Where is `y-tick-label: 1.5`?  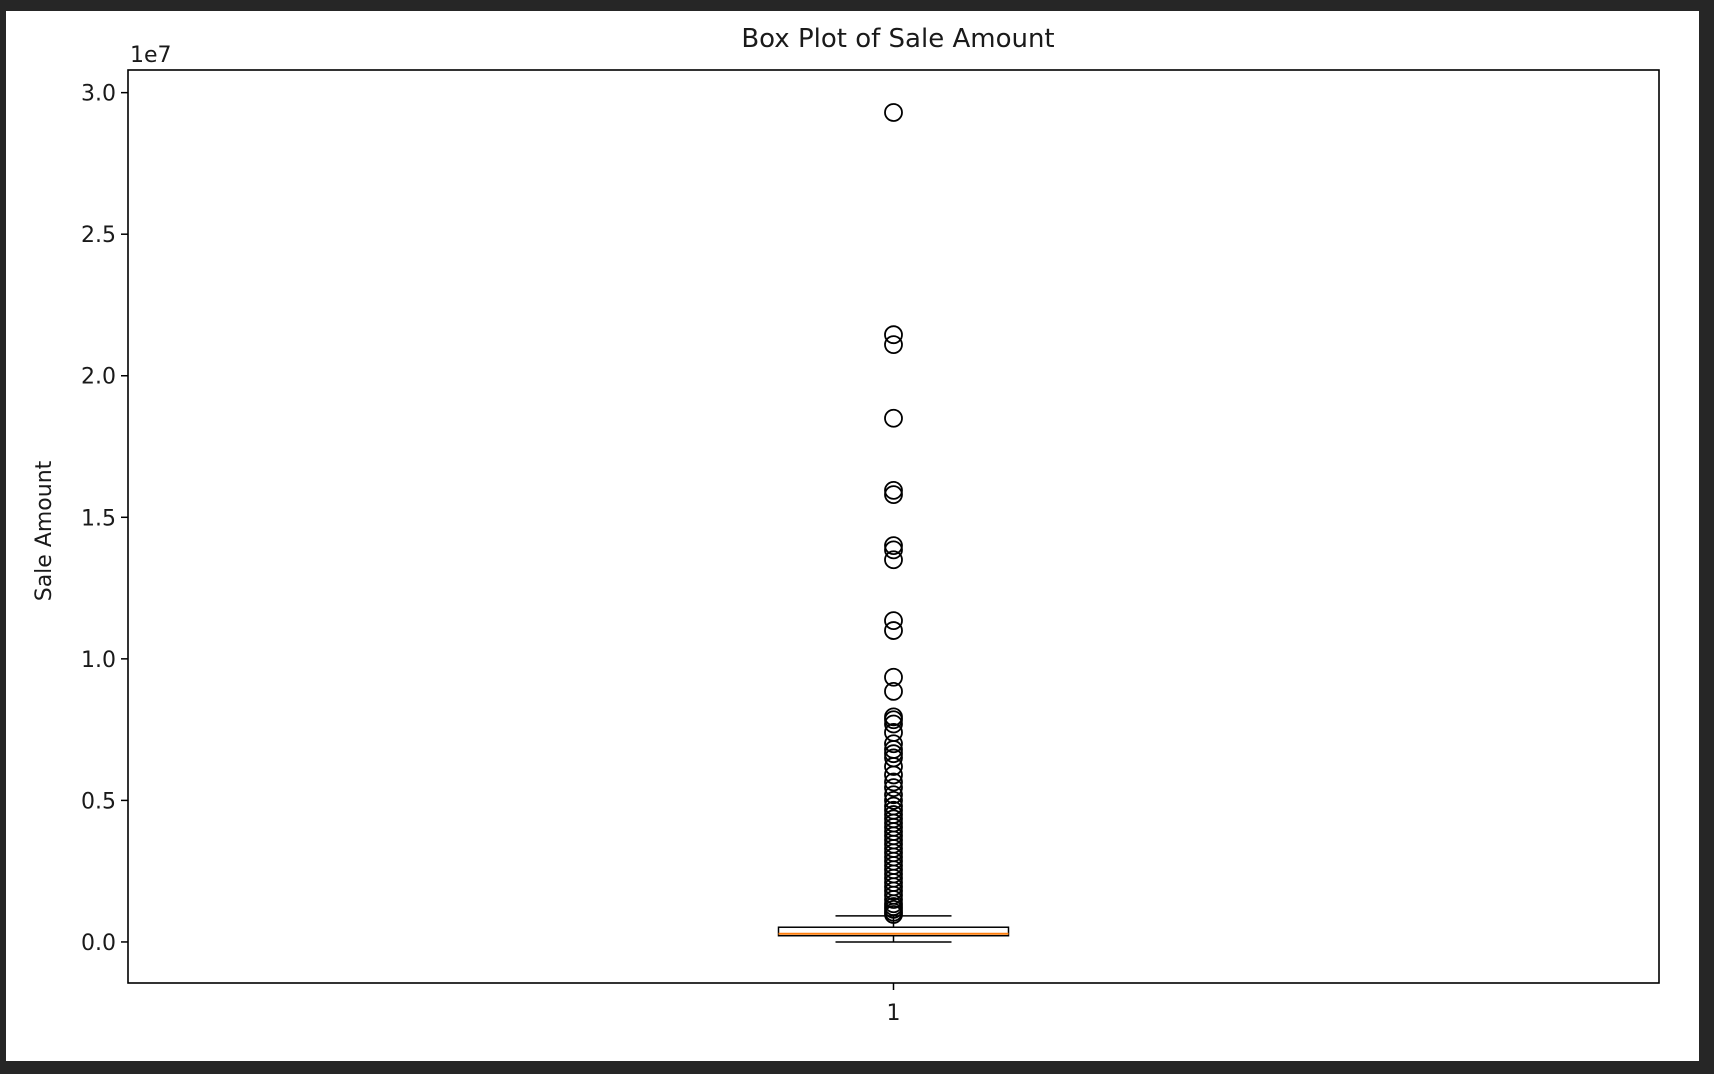
y-tick-label: 1.5 is located at coordinates (98, 518).